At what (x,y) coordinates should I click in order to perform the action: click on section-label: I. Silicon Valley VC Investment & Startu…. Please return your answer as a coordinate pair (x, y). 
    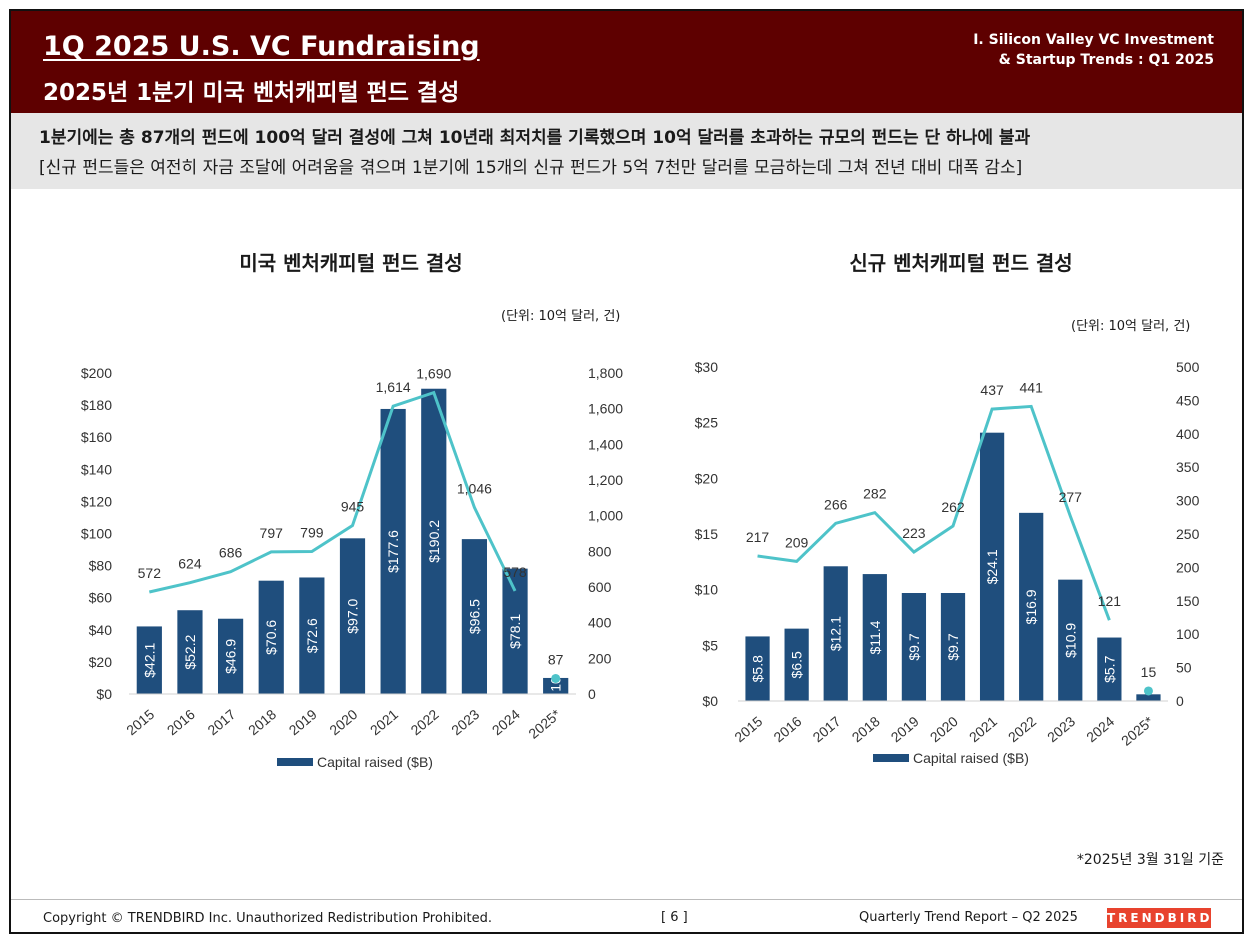
    Looking at the image, I should click on (1093, 50).